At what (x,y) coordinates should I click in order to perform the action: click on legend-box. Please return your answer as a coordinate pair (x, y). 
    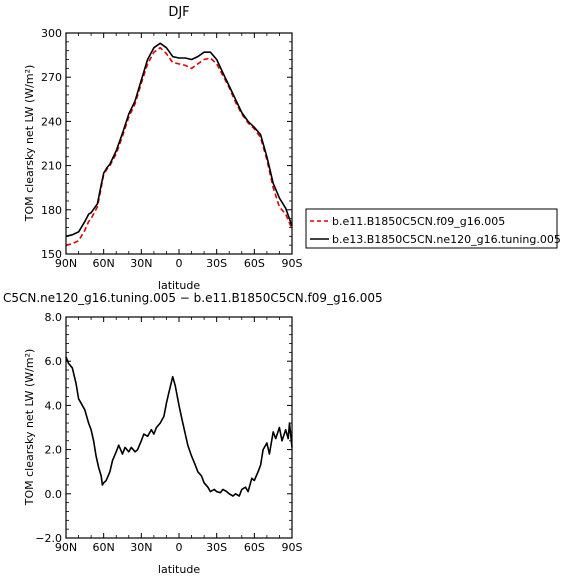
    Looking at the image, I should click on (431, 228).